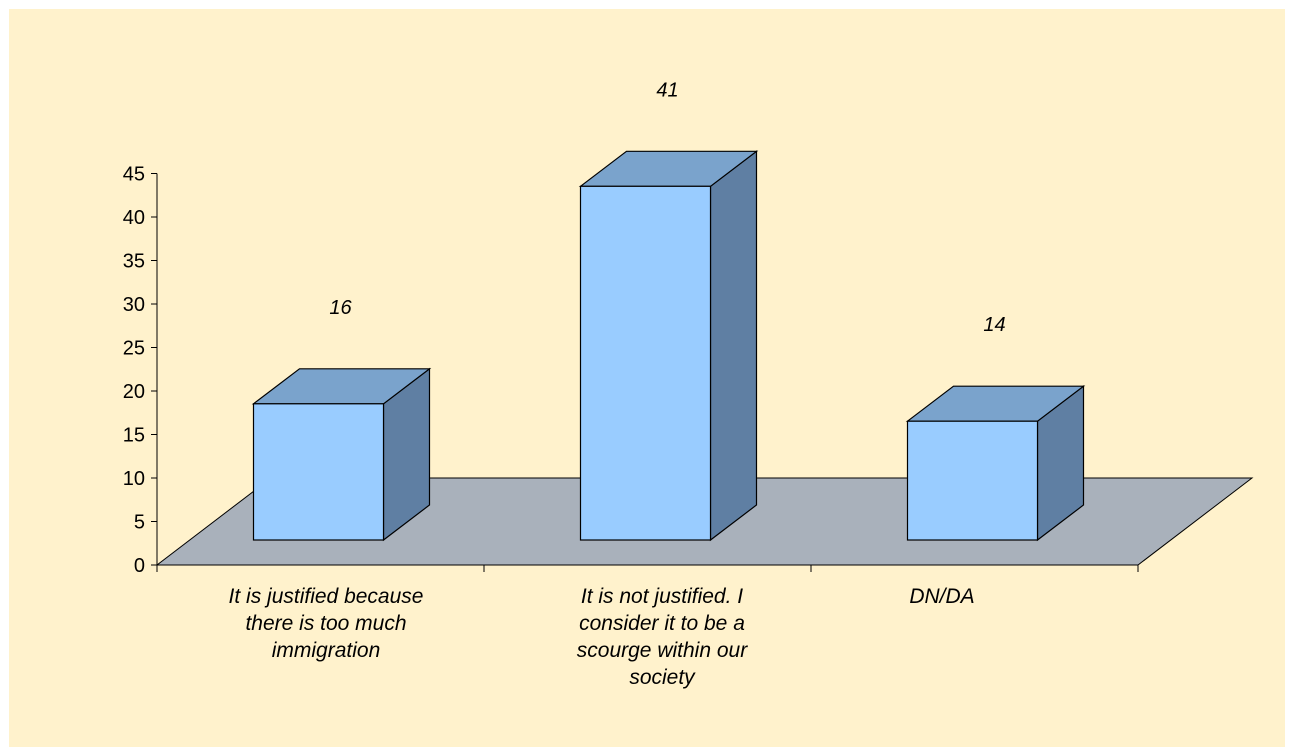  I want to click on bar-side, so click(733, 346).